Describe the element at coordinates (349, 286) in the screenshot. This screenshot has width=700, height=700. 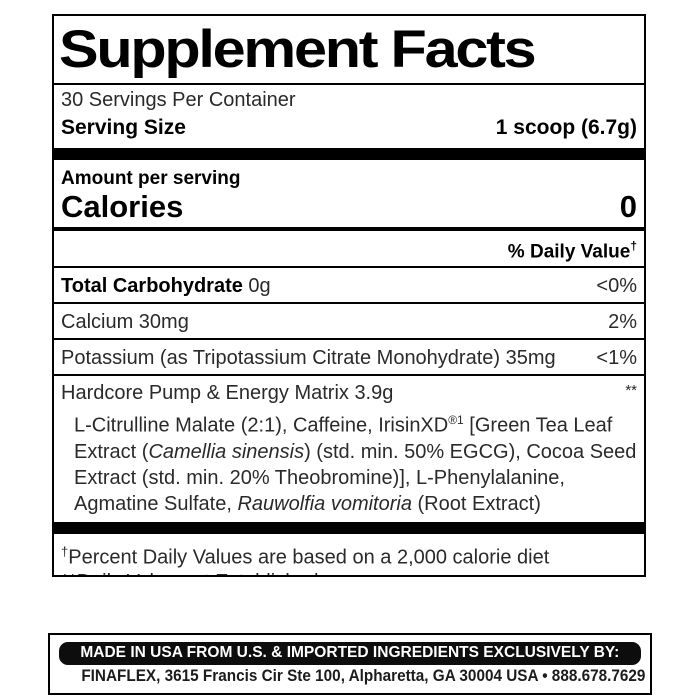
I see `nutrient-row-total-carbohydrate: Total Carbohydrate 0g <0%` at that location.